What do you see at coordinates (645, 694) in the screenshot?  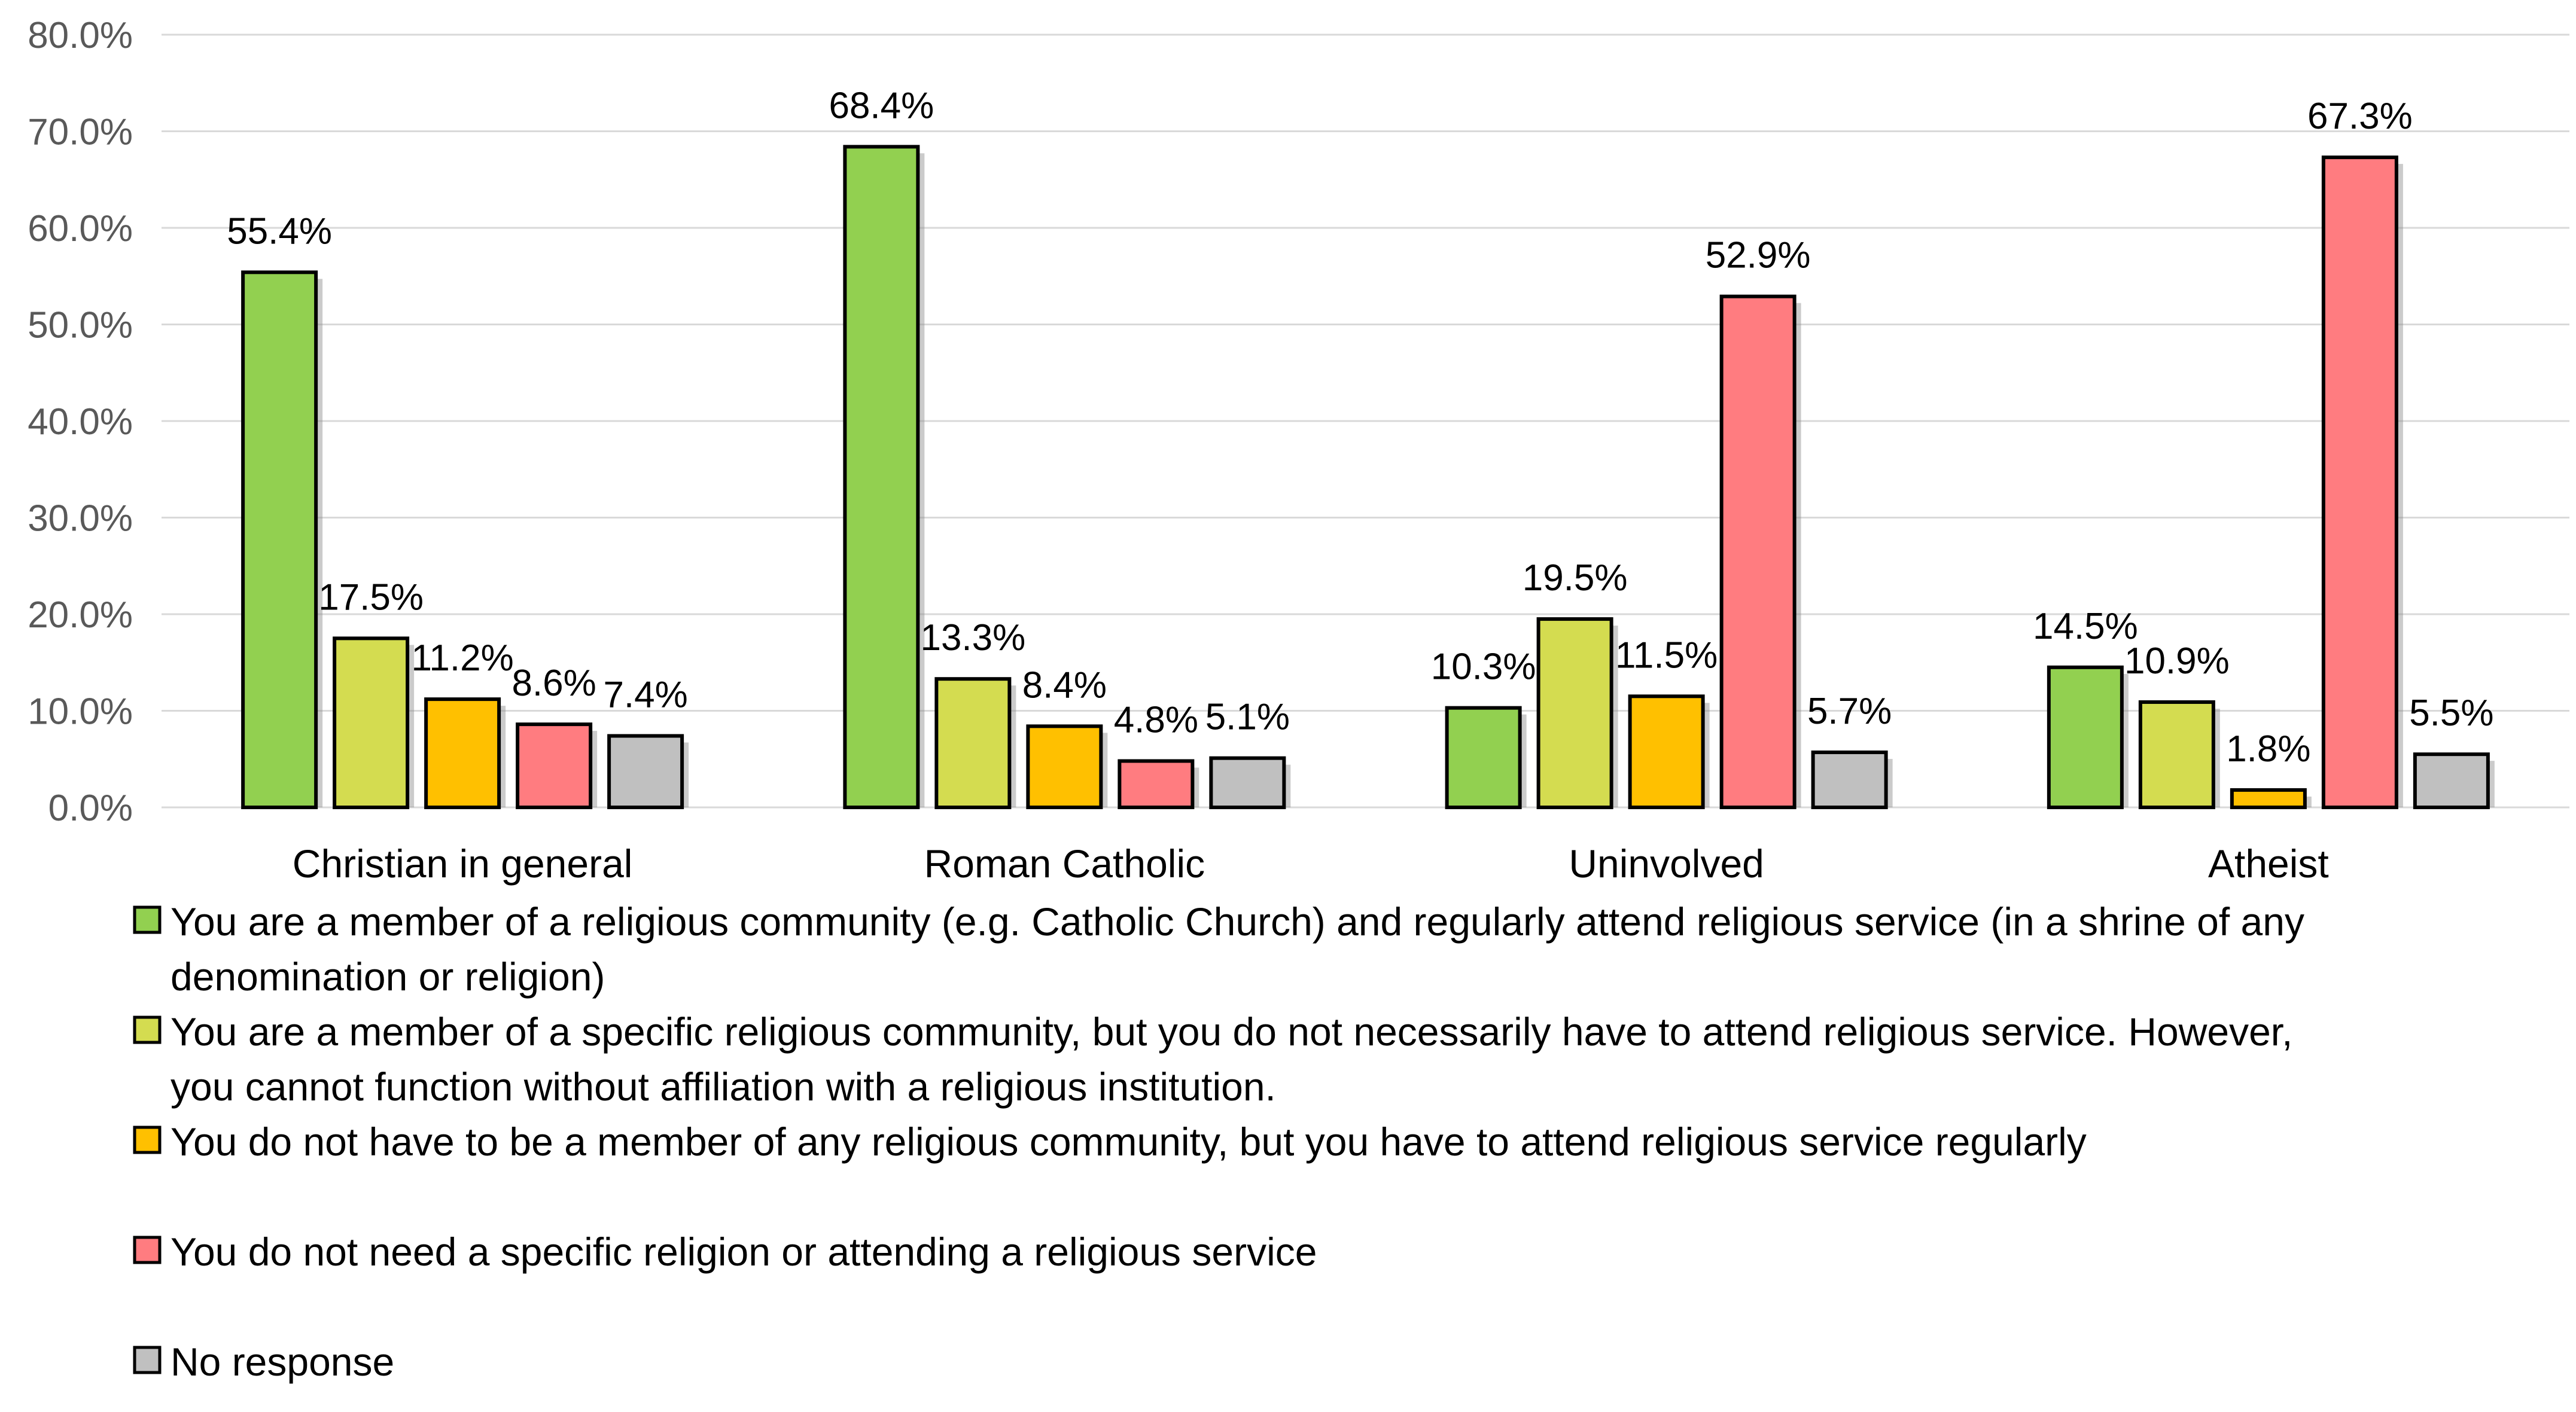 I see `data-label: 7.4%` at bounding box center [645, 694].